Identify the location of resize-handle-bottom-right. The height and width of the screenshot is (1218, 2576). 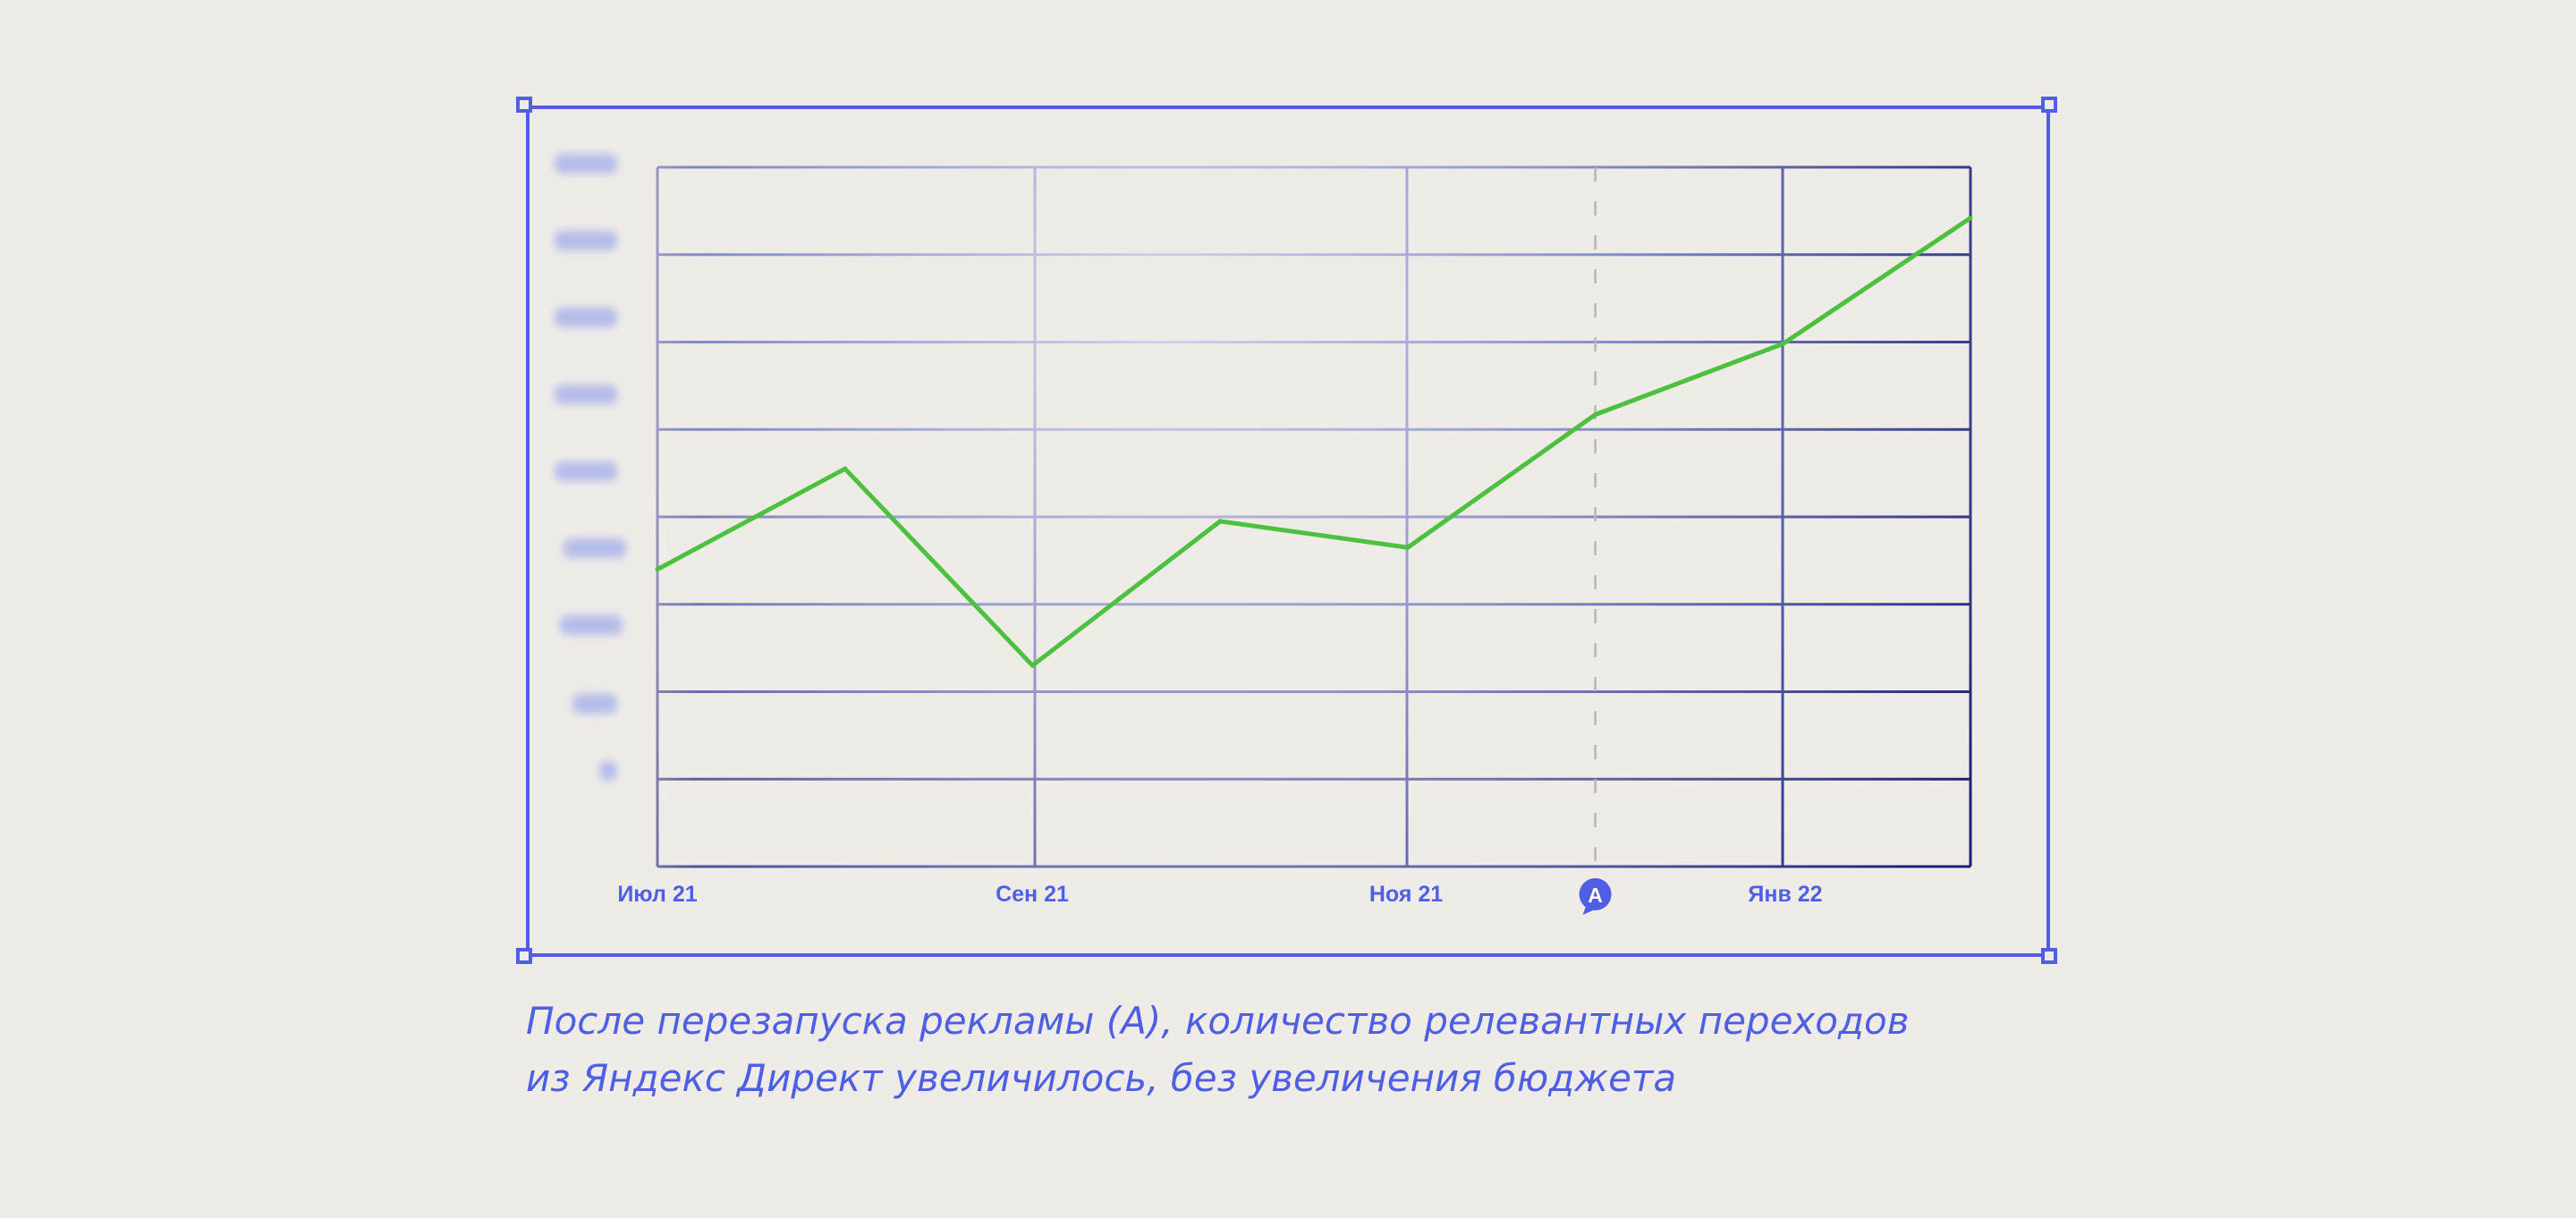
(2049, 956).